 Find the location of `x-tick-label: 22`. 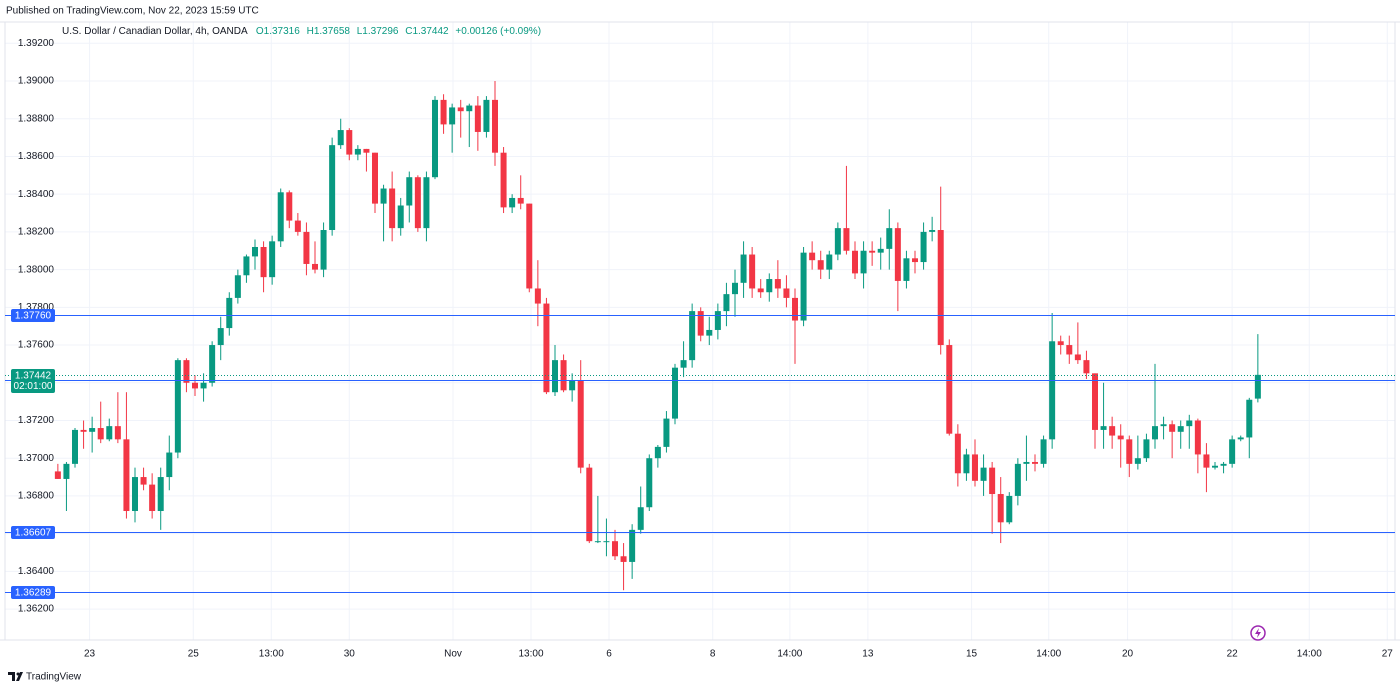

x-tick-label: 22 is located at coordinates (1233, 654).